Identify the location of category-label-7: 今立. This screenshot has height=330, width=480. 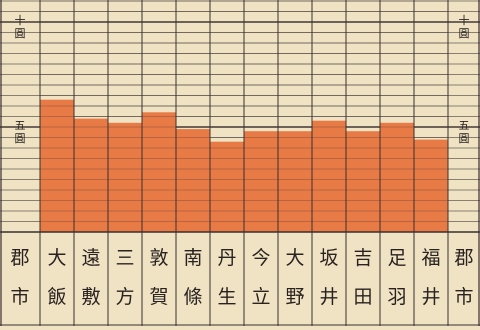
(260, 277).